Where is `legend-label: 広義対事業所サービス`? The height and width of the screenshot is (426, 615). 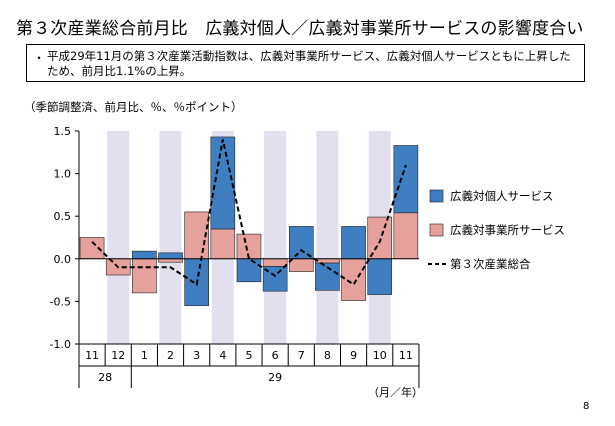
legend-label: 広義対事業所サービス is located at coordinates (507, 230).